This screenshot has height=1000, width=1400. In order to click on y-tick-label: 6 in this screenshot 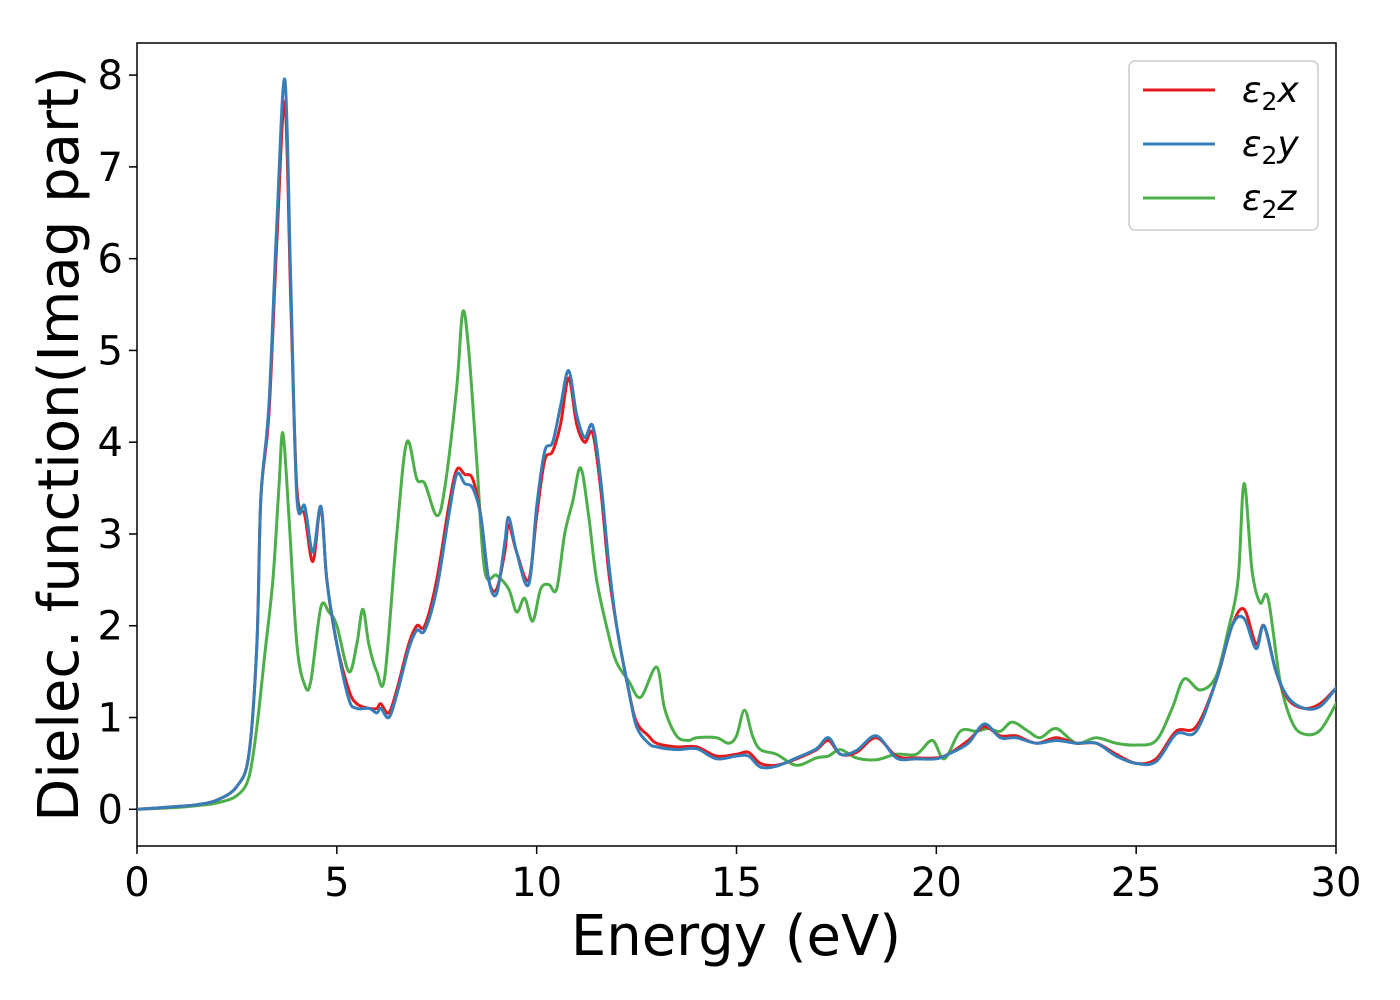, I will do `click(110, 260)`.